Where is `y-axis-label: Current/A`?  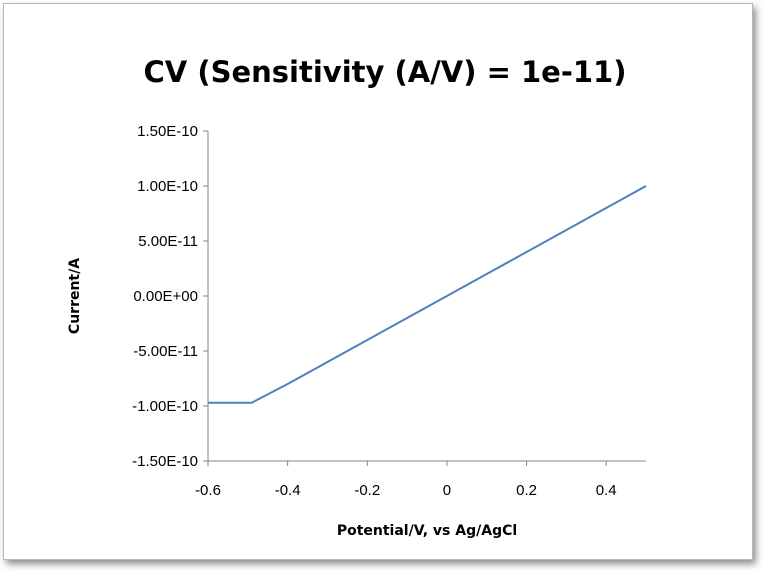
y-axis-label: Current/A is located at coordinates (75, 296).